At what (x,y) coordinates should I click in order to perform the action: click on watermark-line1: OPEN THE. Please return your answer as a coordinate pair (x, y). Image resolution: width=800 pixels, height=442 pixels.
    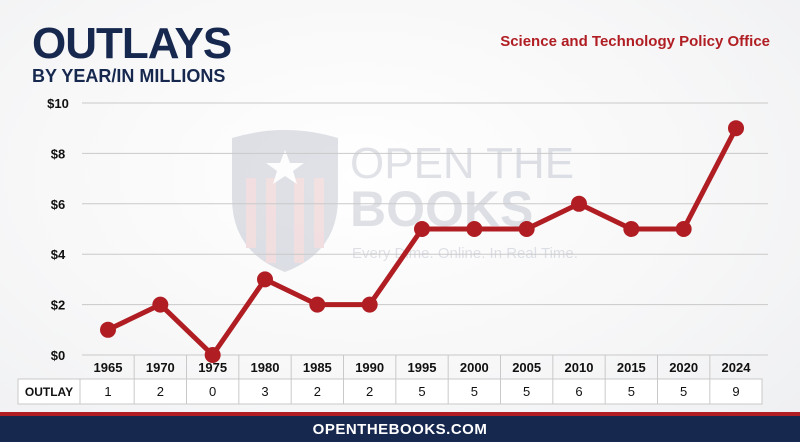
    Looking at the image, I should click on (462, 163).